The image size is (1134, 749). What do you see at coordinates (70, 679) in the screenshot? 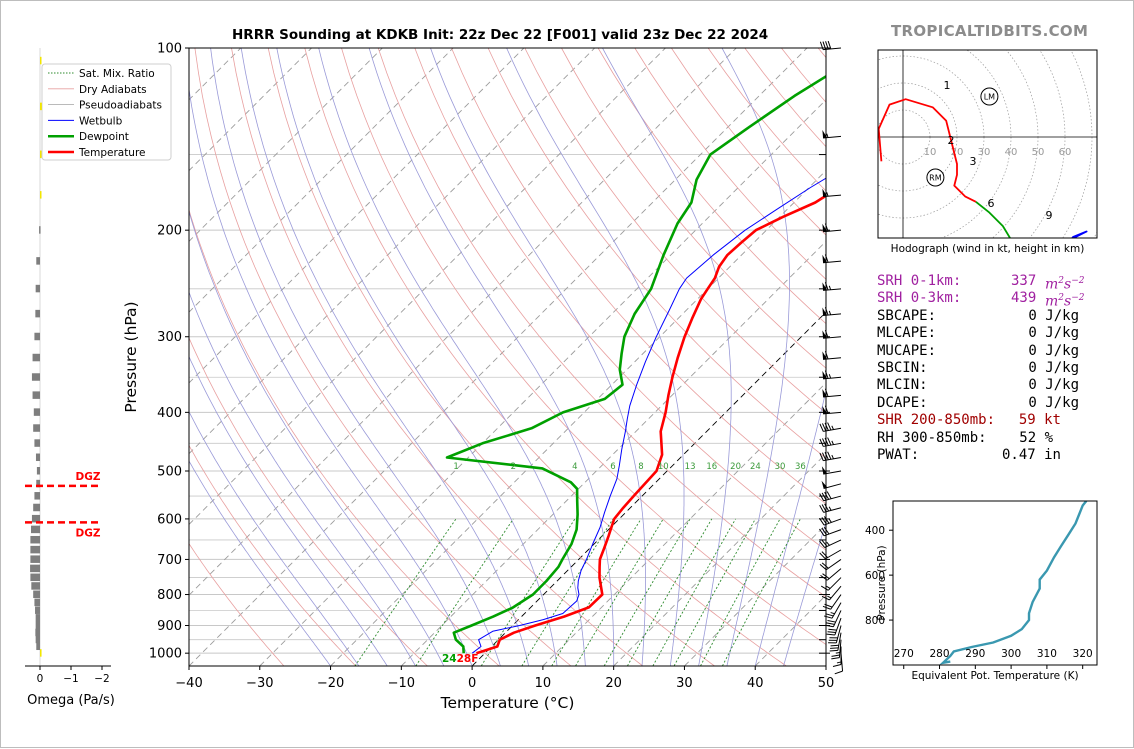
I see `omega-tick-label: −1` at bounding box center [70, 679].